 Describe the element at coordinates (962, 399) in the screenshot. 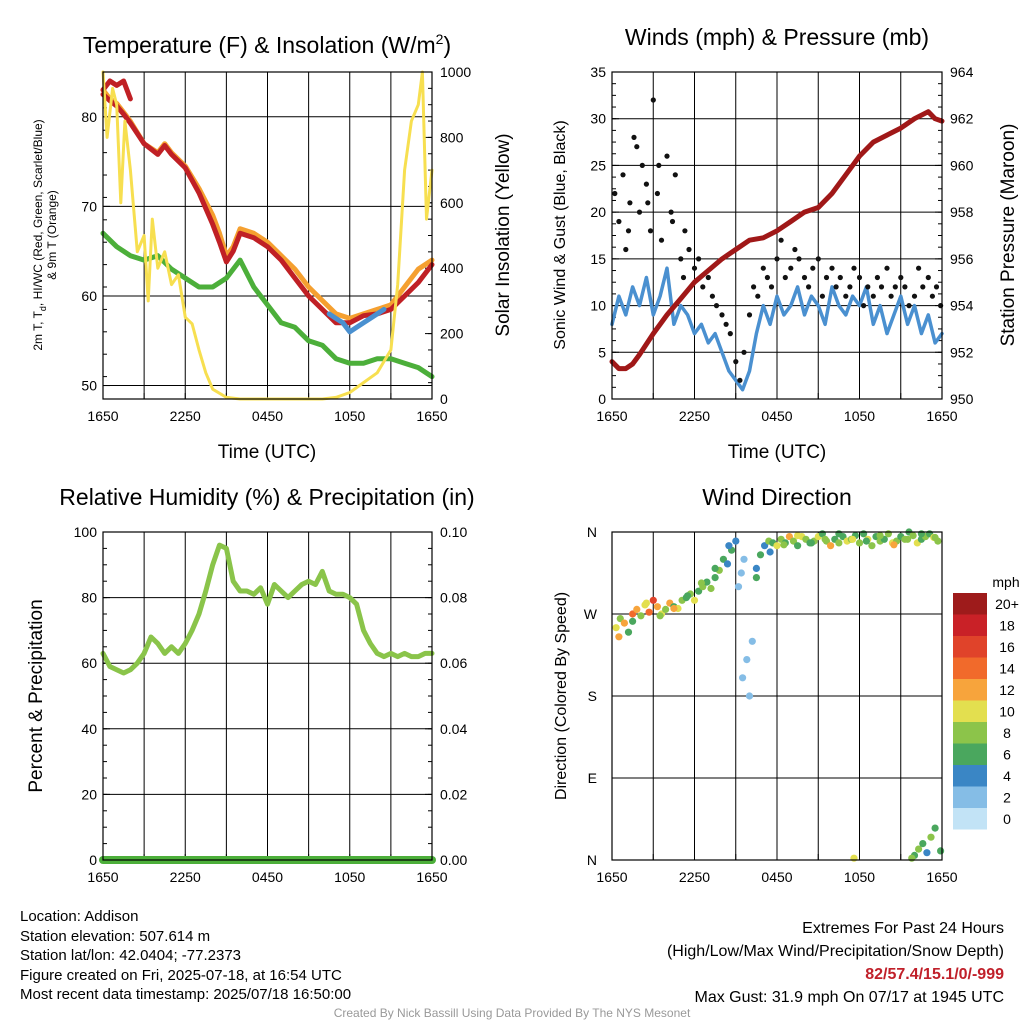

I see `y-tick-label: 950` at that location.